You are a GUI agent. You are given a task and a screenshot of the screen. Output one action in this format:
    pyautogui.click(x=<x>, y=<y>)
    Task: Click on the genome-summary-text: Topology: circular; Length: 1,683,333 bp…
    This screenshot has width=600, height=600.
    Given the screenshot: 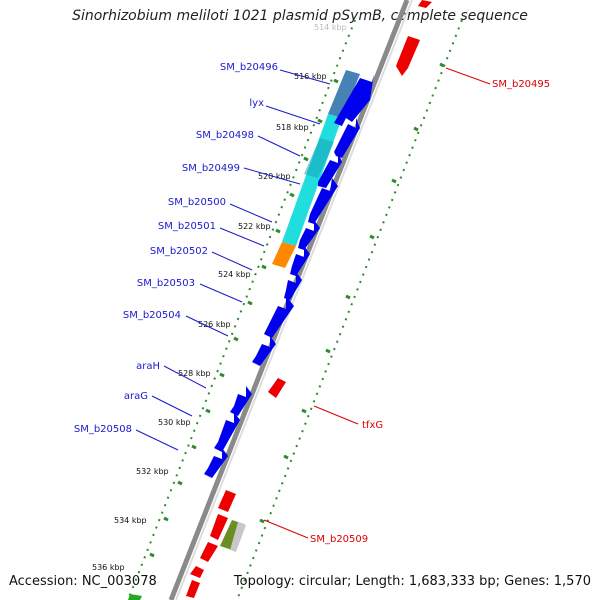 What is the action you would take?
    pyautogui.click(x=412, y=581)
    